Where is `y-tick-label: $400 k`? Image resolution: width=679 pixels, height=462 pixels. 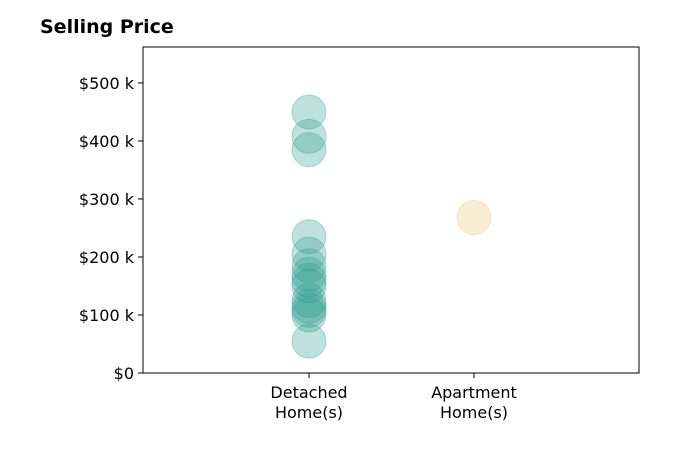
y-tick-label: $400 k is located at coordinates (107, 141).